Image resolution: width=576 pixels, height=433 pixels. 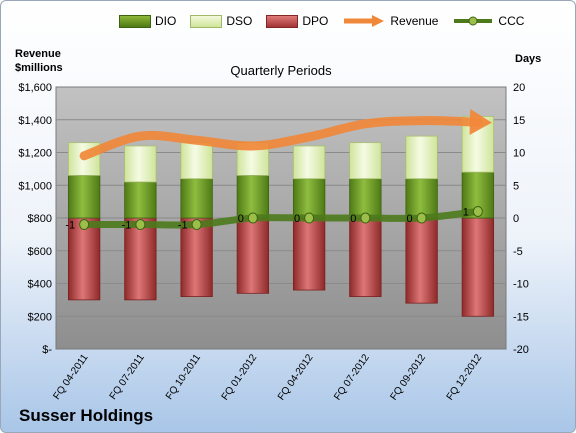 What do you see at coordinates (364, 21) in the screenshot?
I see `legend-arrow-icon` at bounding box center [364, 21].